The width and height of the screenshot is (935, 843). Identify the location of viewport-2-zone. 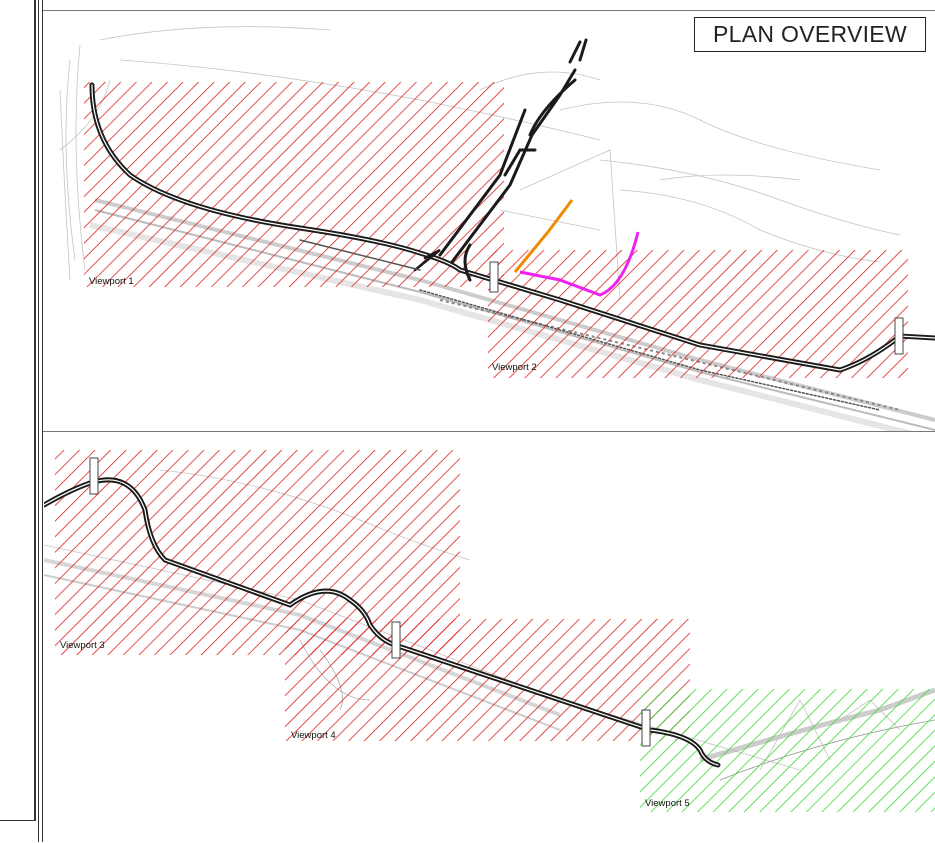
(698, 314).